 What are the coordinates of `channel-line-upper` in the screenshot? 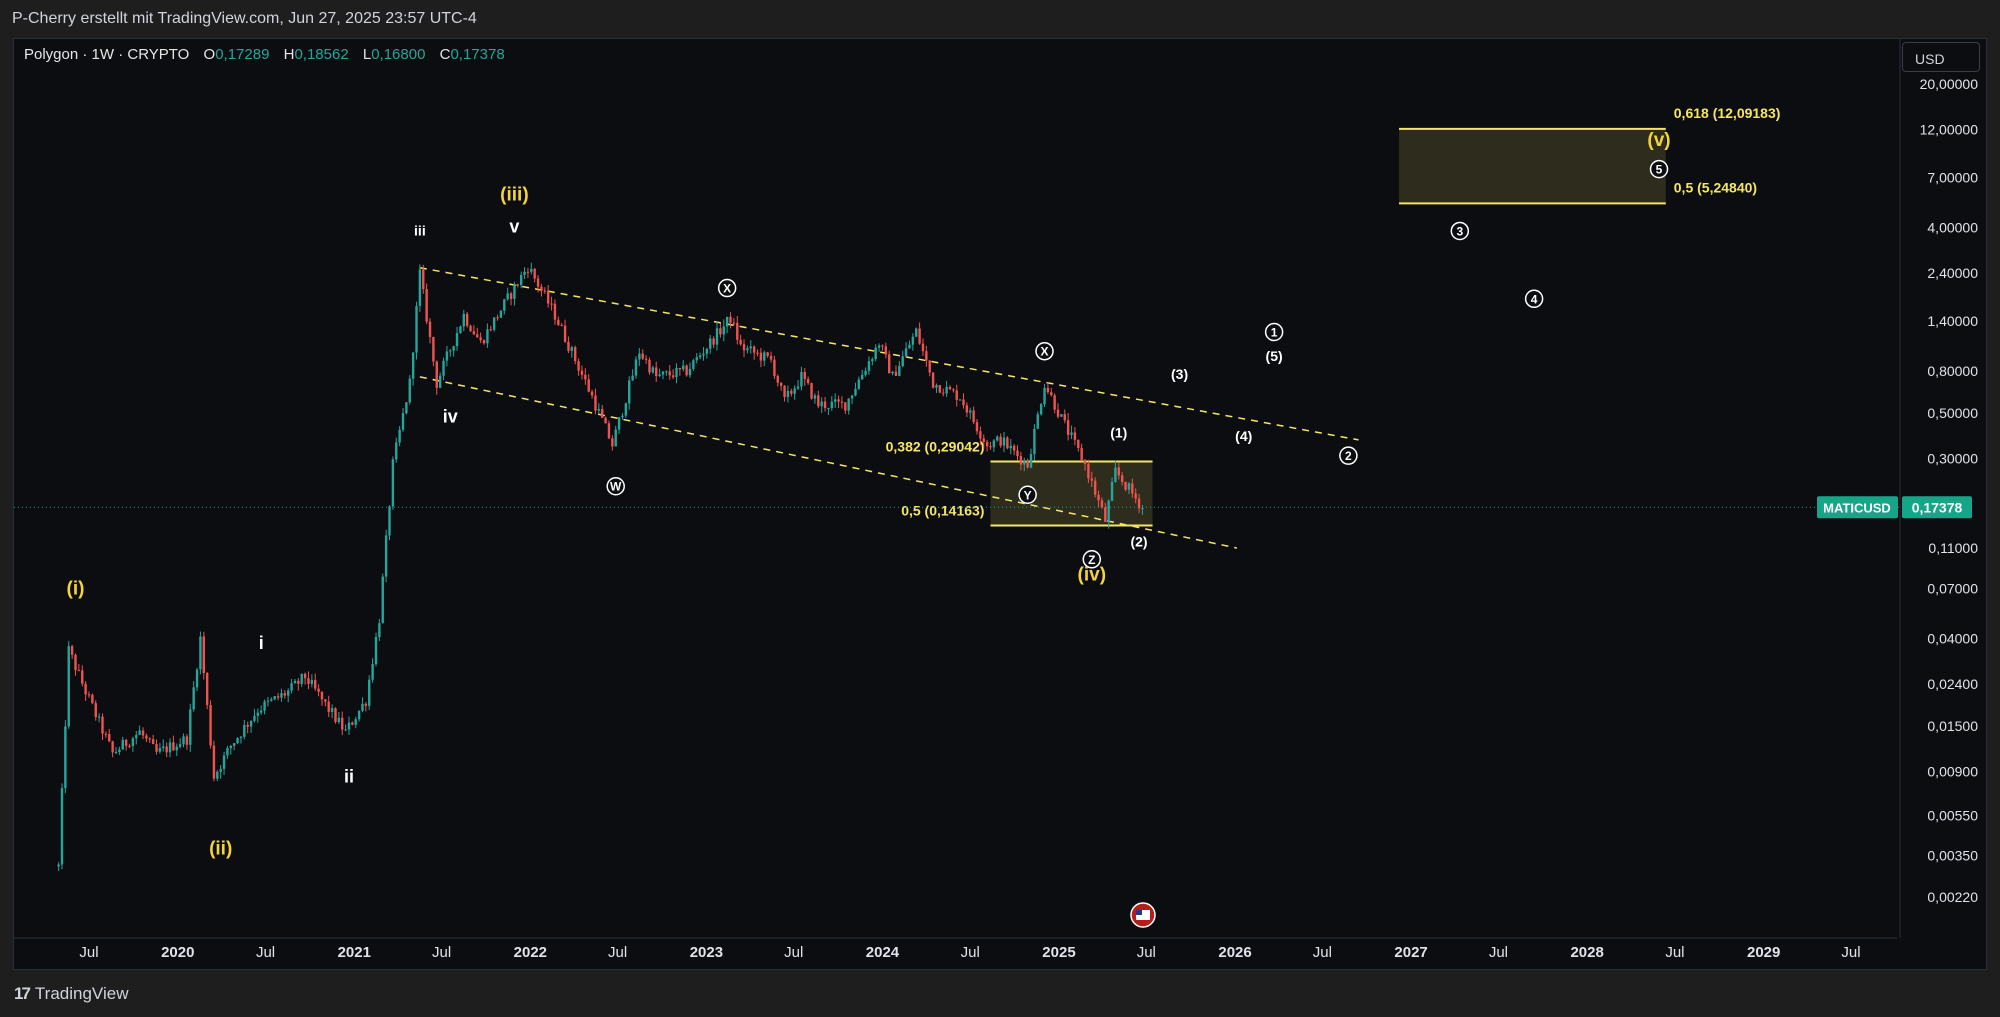 It's located at (889, 353).